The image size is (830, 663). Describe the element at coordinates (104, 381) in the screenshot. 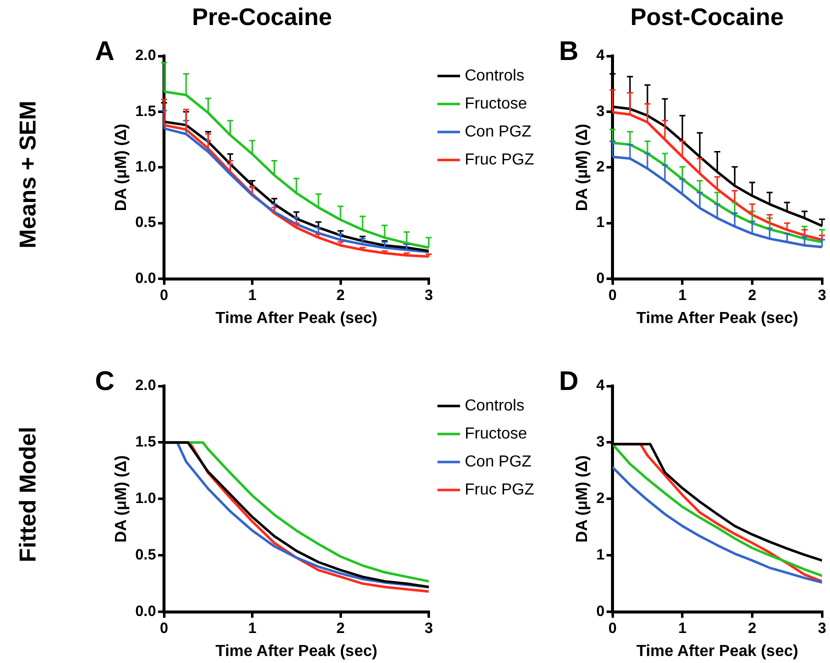

I see `text: C` at that location.